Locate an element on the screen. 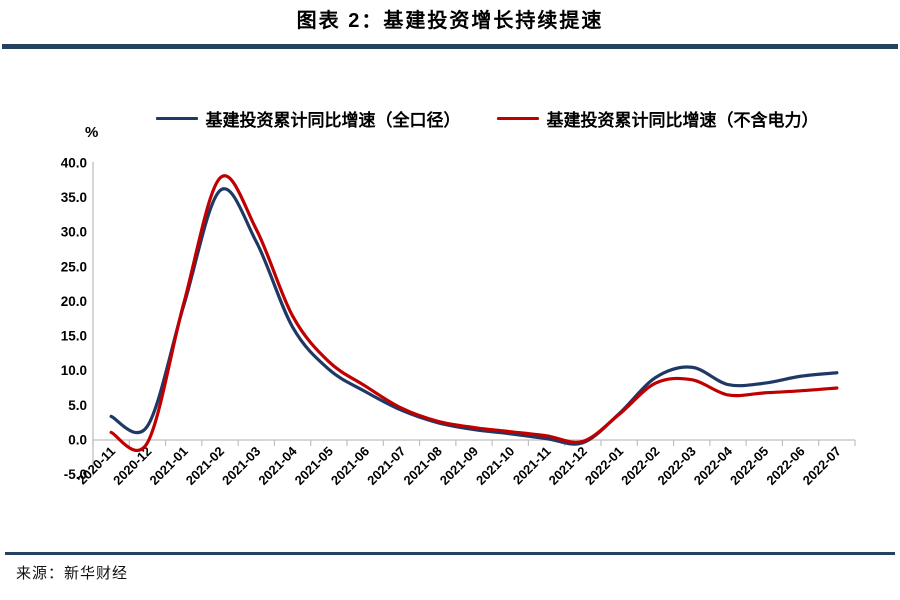  x-tick-label: 2022-06 is located at coordinates (785, 466).